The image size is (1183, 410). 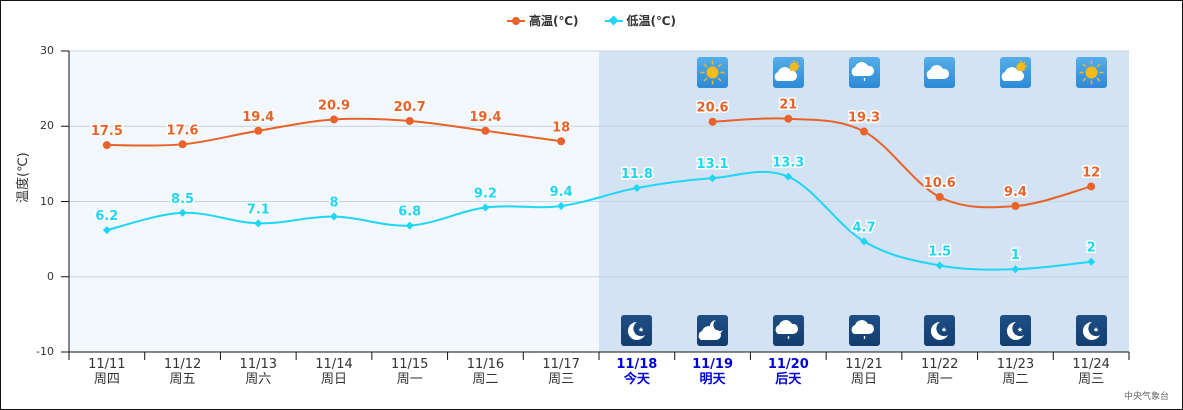 I want to click on date-label: 11/24, so click(x=1091, y=364).